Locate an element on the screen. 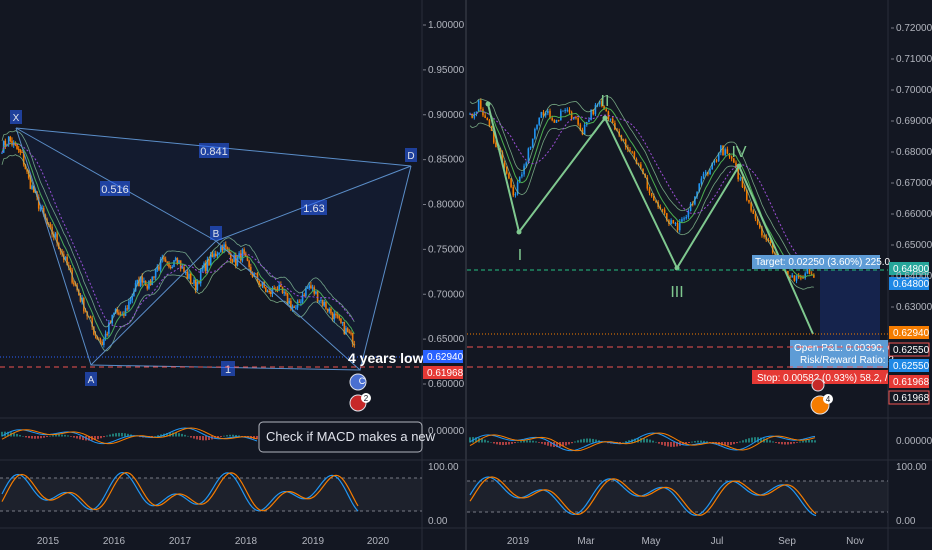 The height and width of the screenshot is (550, 932). time-tick-label: 2016 is located at coordinates (114, 541).